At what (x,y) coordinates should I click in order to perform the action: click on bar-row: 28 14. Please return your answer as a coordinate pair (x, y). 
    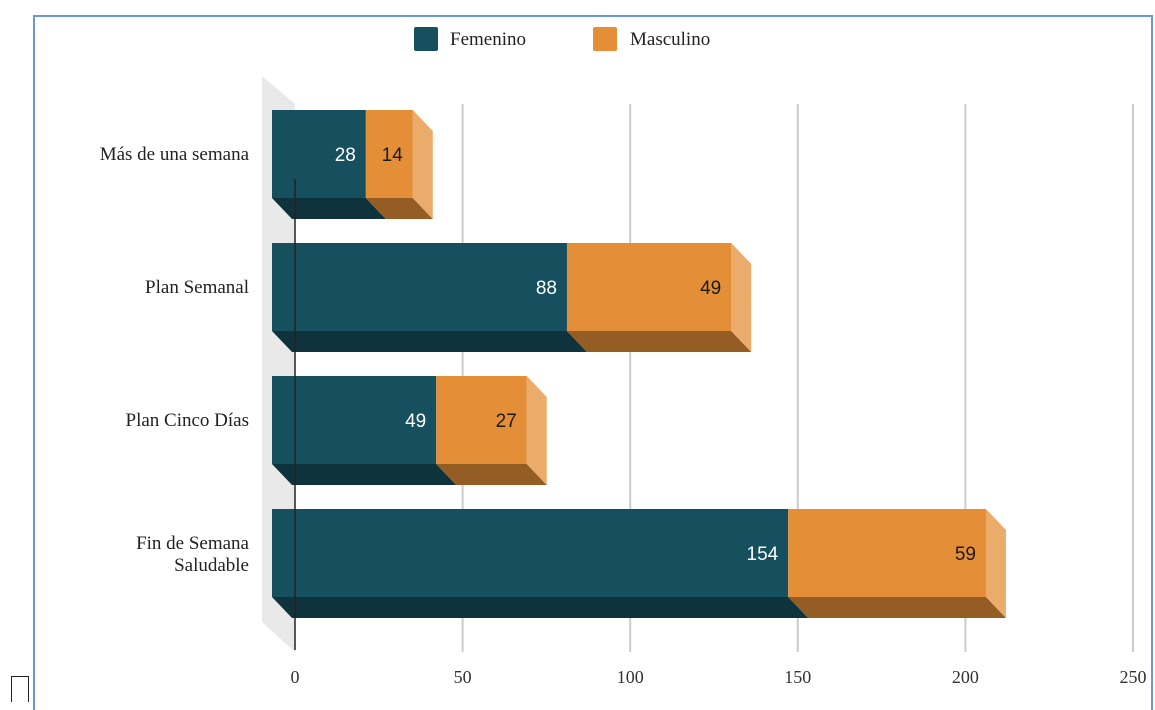
    Looking at the image, I should click on (352, 164).